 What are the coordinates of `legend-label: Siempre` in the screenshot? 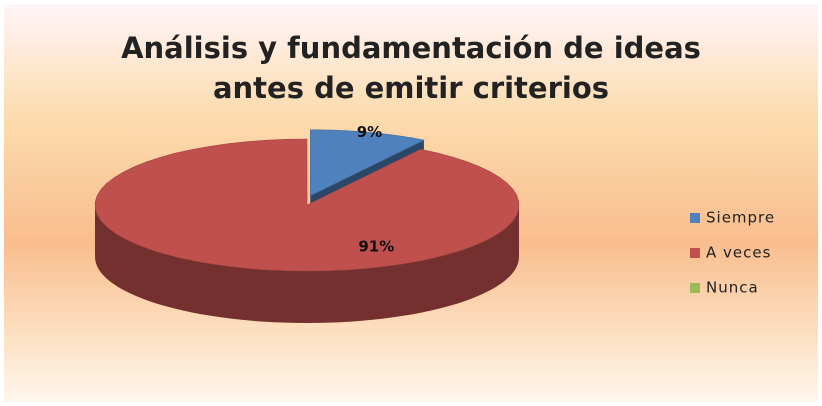 It's located at (740, 218).